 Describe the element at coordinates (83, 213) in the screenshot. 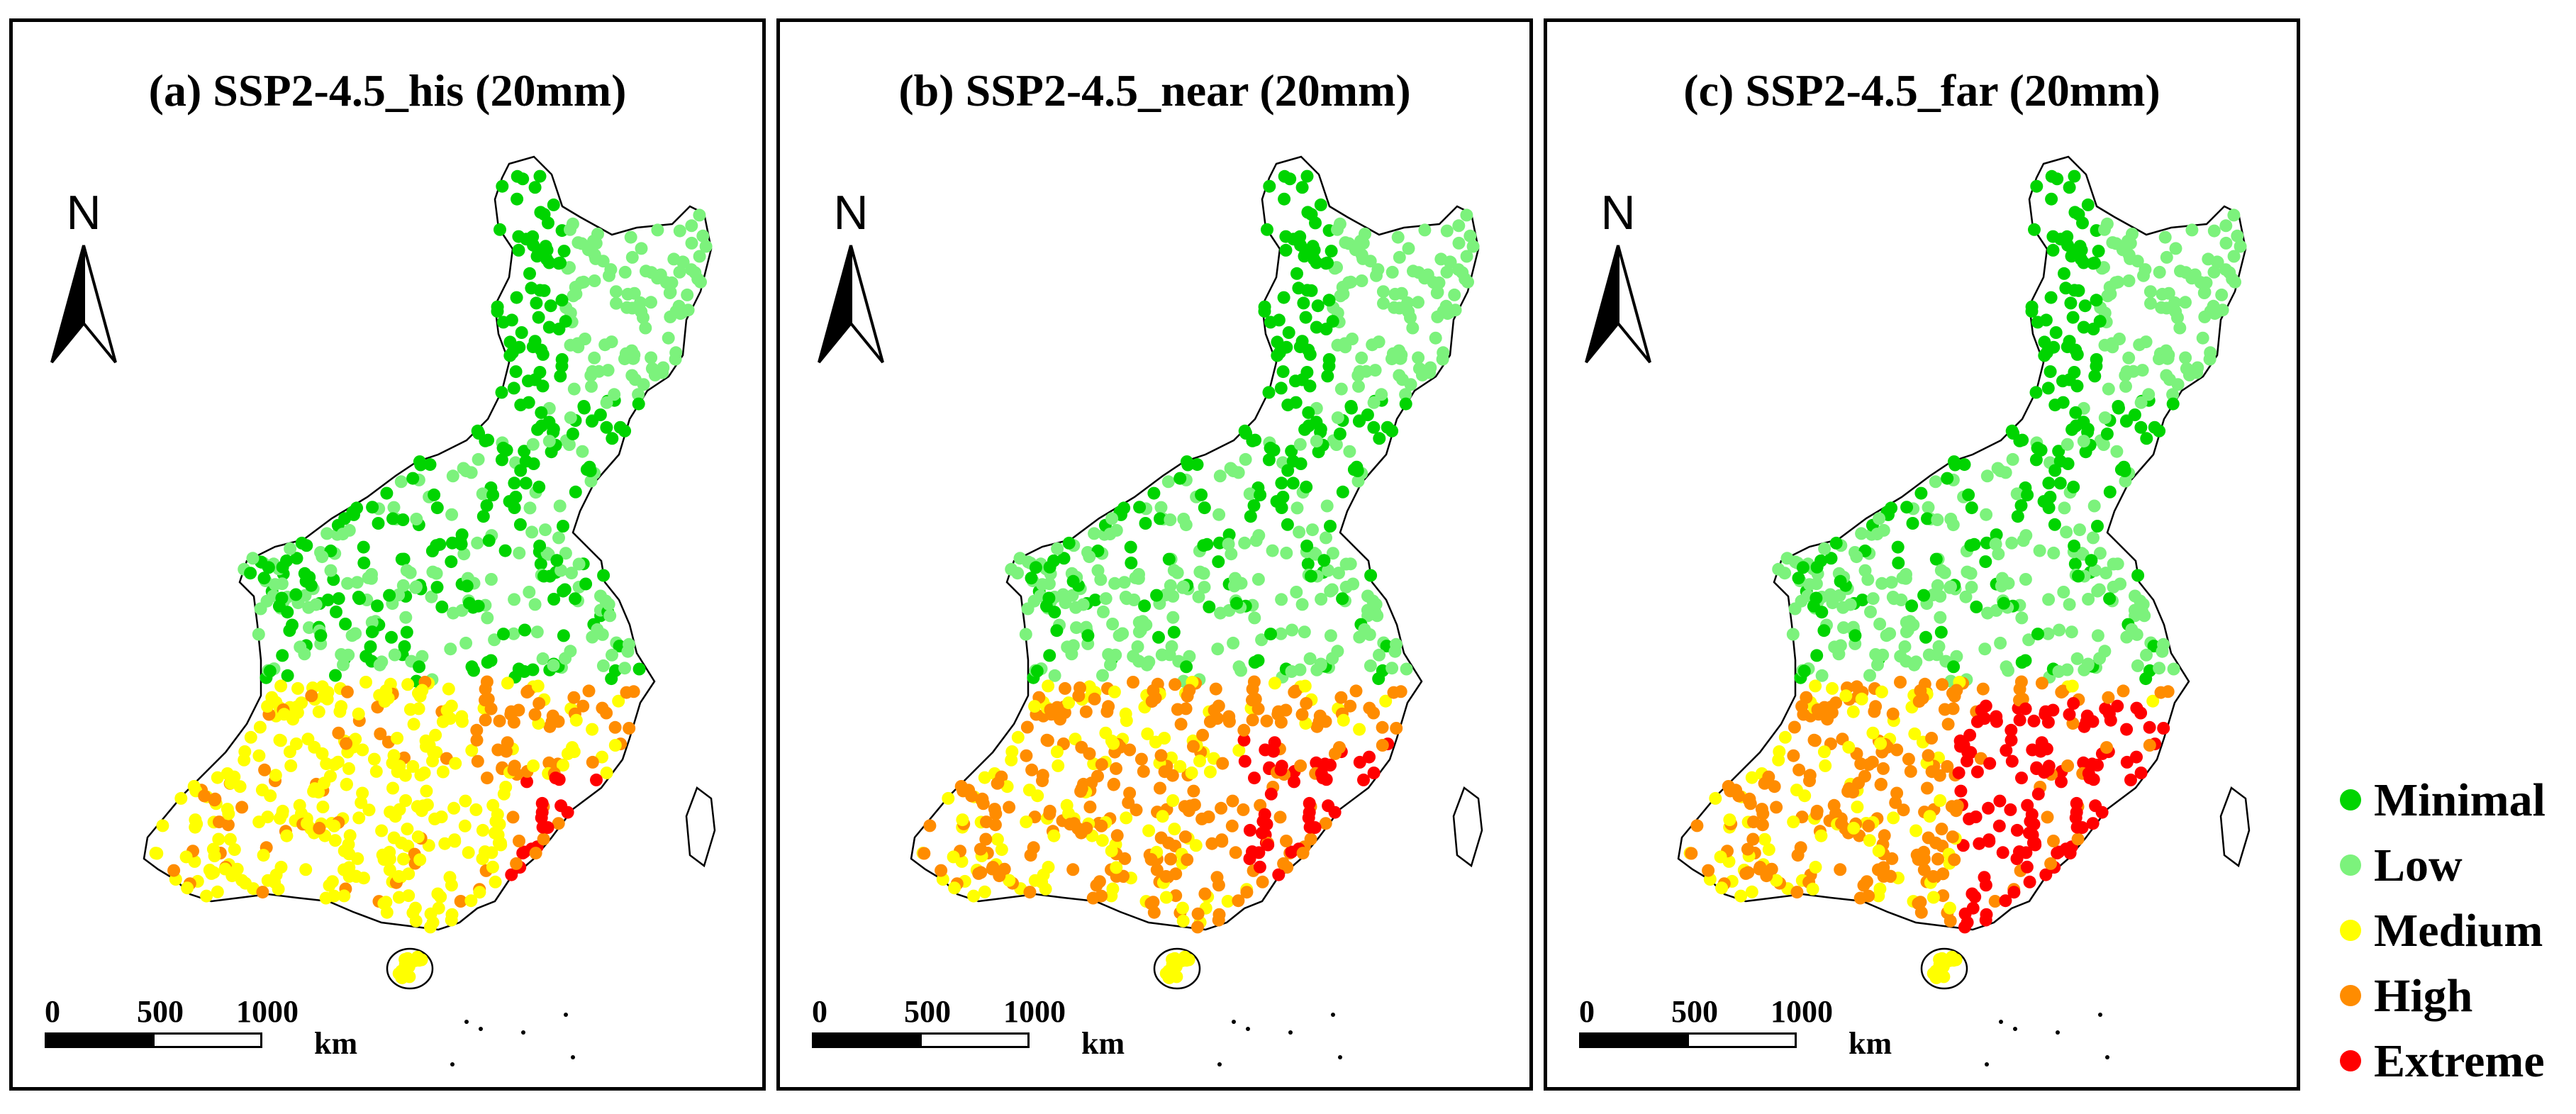

I see `north-label: N` at that location.